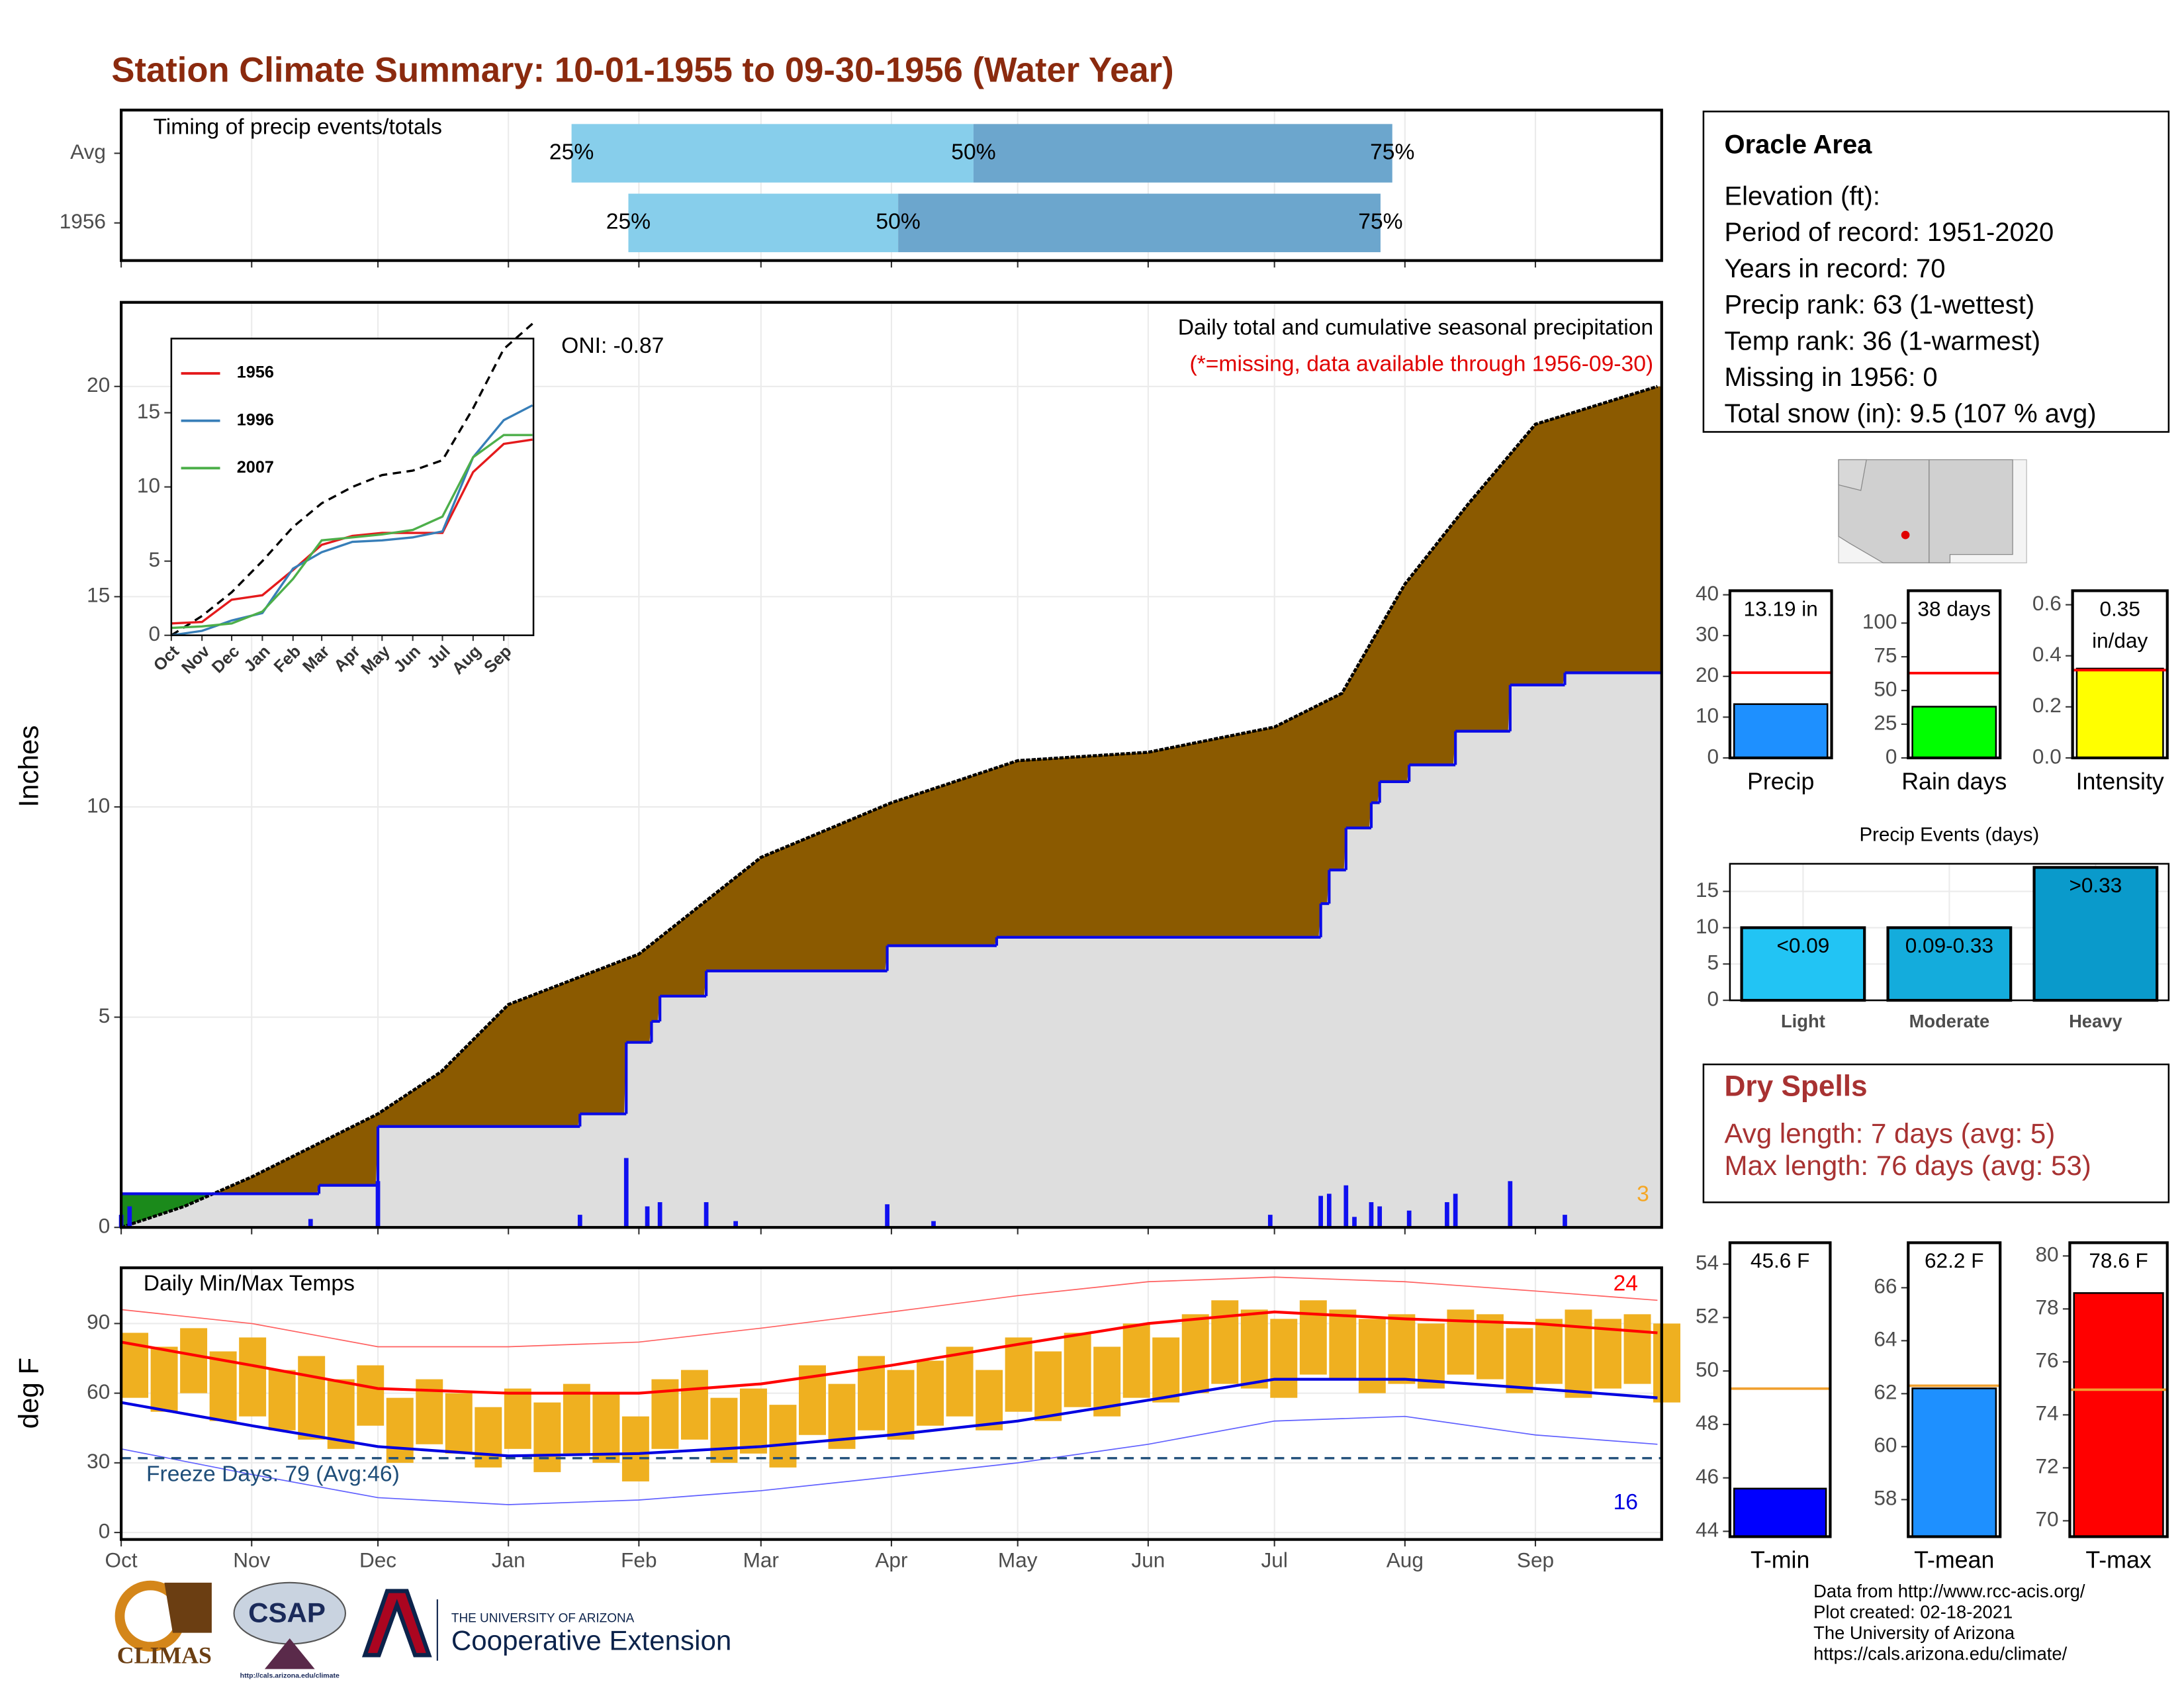 This screenshot has height=1688, width=2184. What do you see at coordinates (1885, 1392) in the screenshot?
I see `y-tick-label: 62` at bounding box center [1885, 1392].